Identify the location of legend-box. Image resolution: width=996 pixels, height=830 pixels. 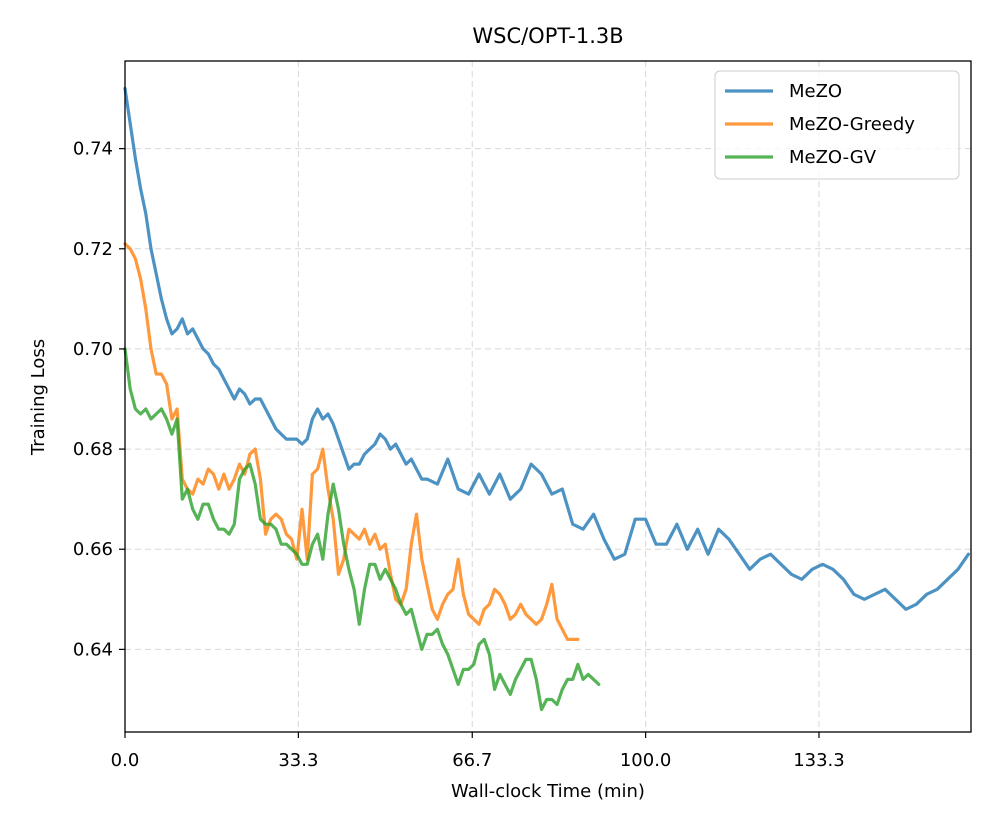
(837, 125).